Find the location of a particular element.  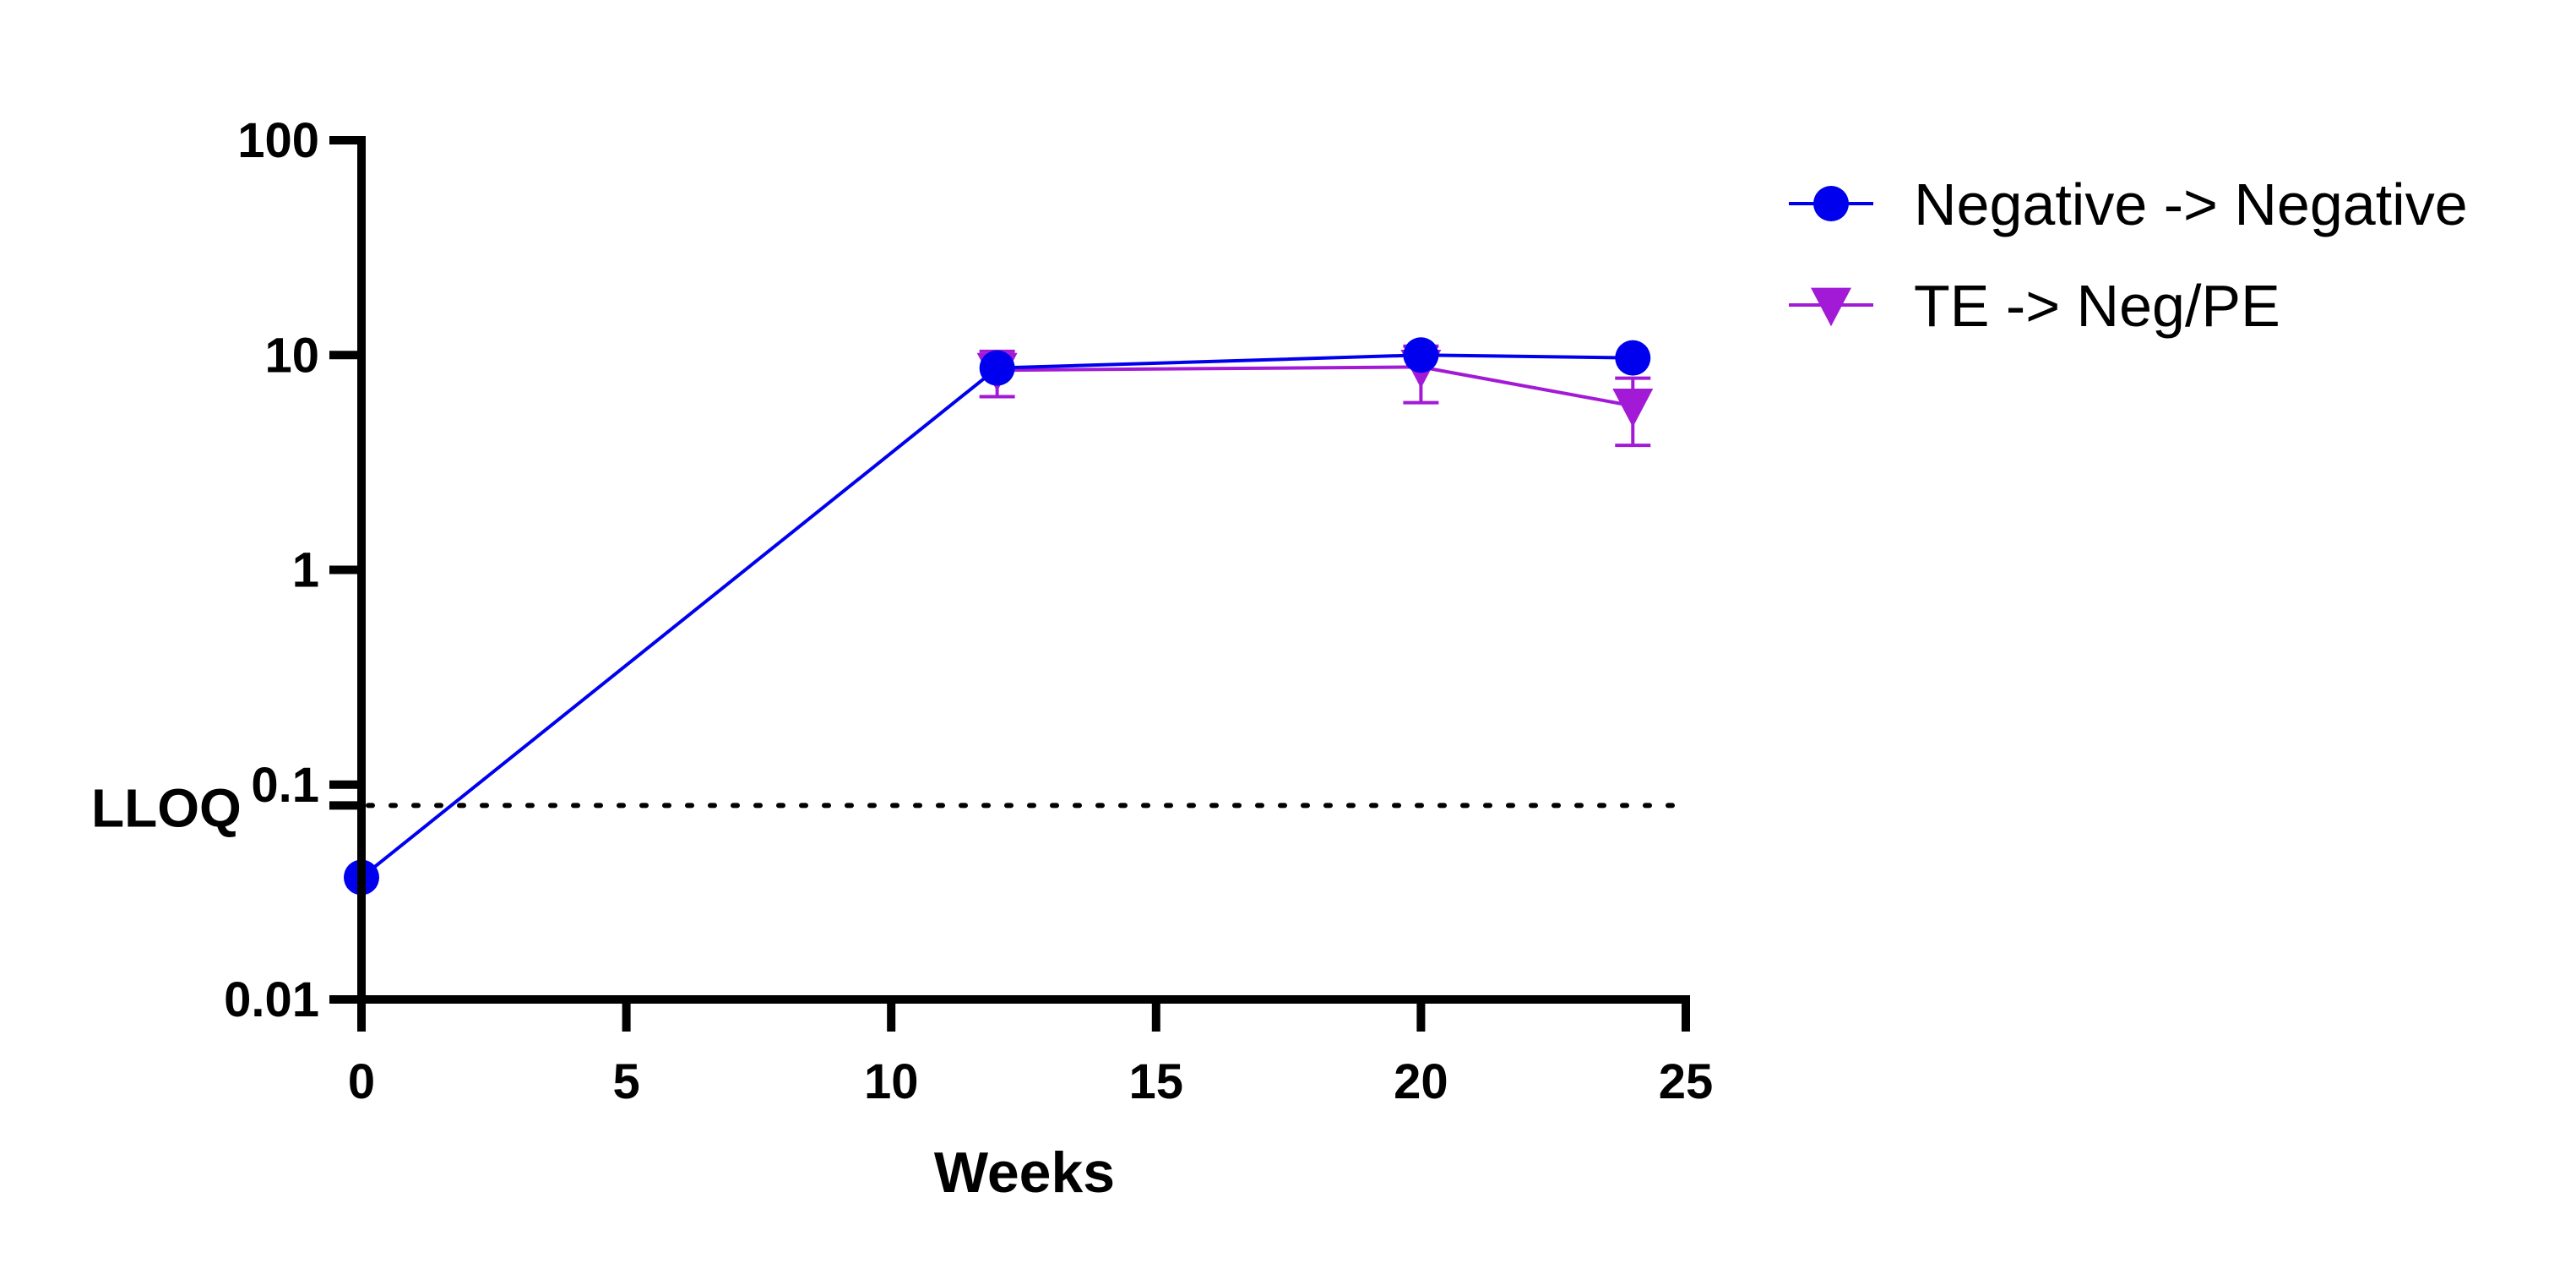

x-tick-label: 10 is located at coordinates (891, 1081).